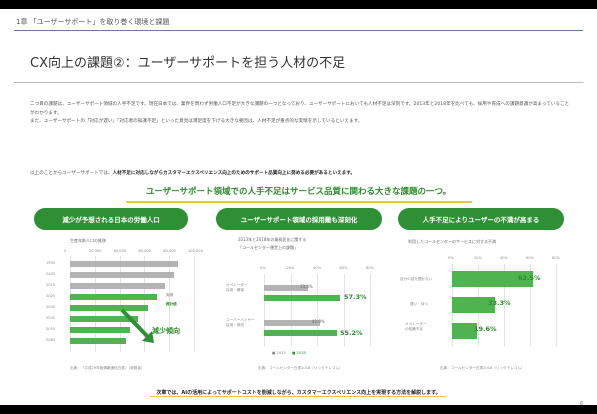 The height and width of the screenshot is (414, 597). Describe the element at coordinates (65, 251) in the screenshot. I see `left-tick-label: 0` at that location.